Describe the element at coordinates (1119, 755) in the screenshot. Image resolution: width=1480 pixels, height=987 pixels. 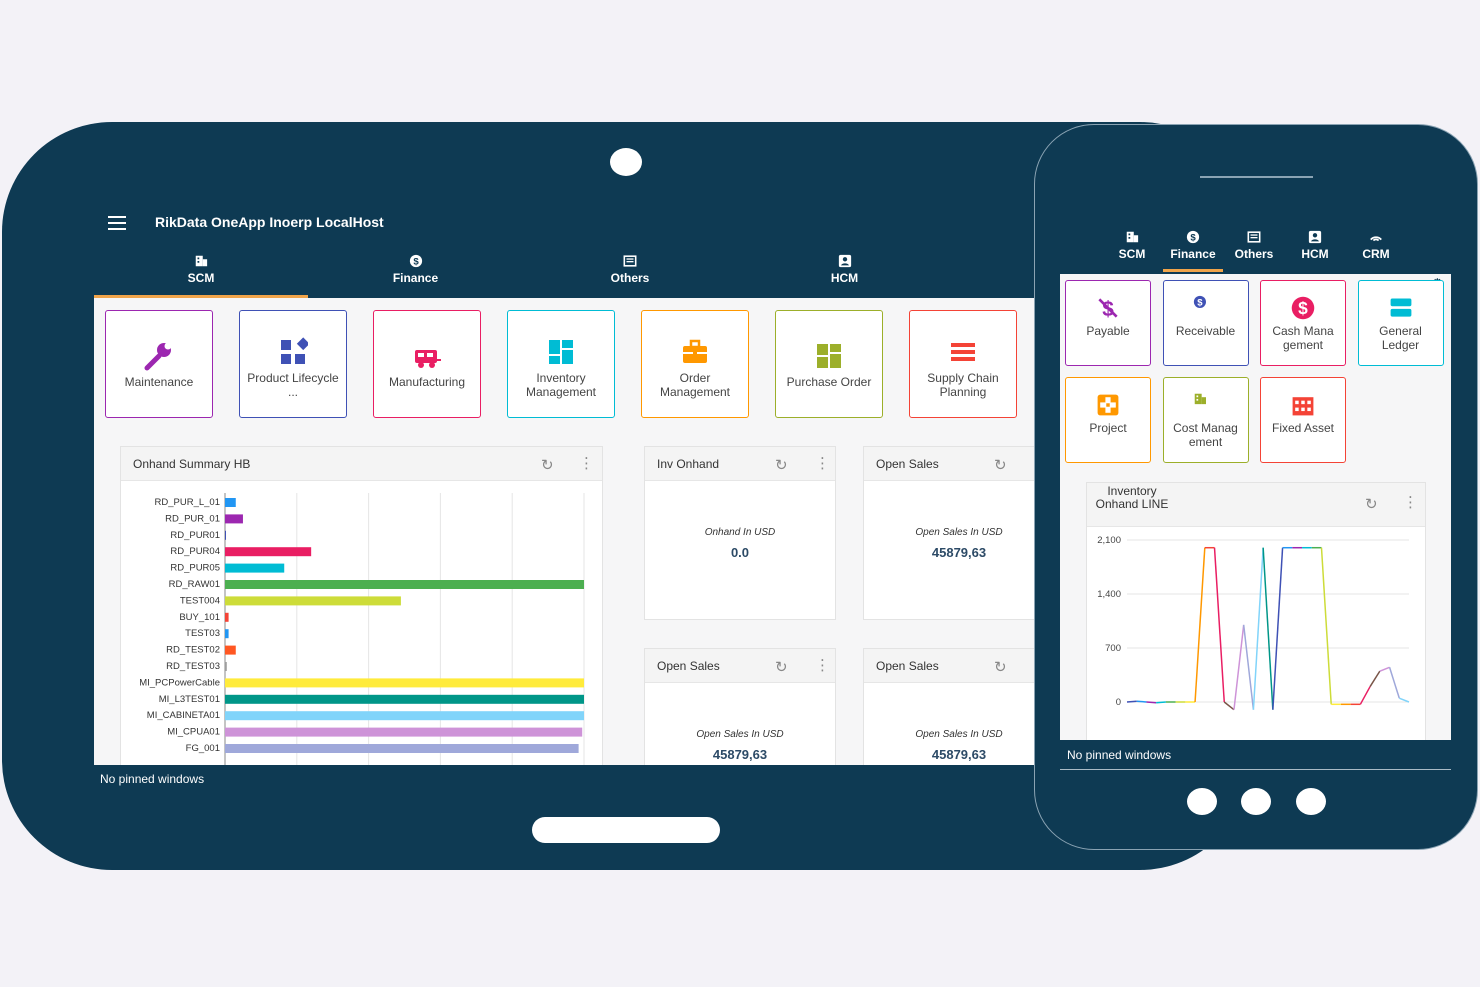
I see `pinned-windows-status: No pinned windows` at that location.